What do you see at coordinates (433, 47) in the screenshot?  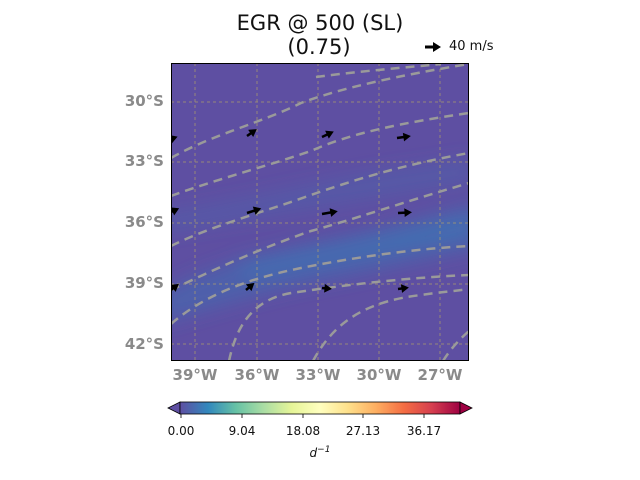 I see `vector-key-arrow-icon` at bounding box center [433, 47].